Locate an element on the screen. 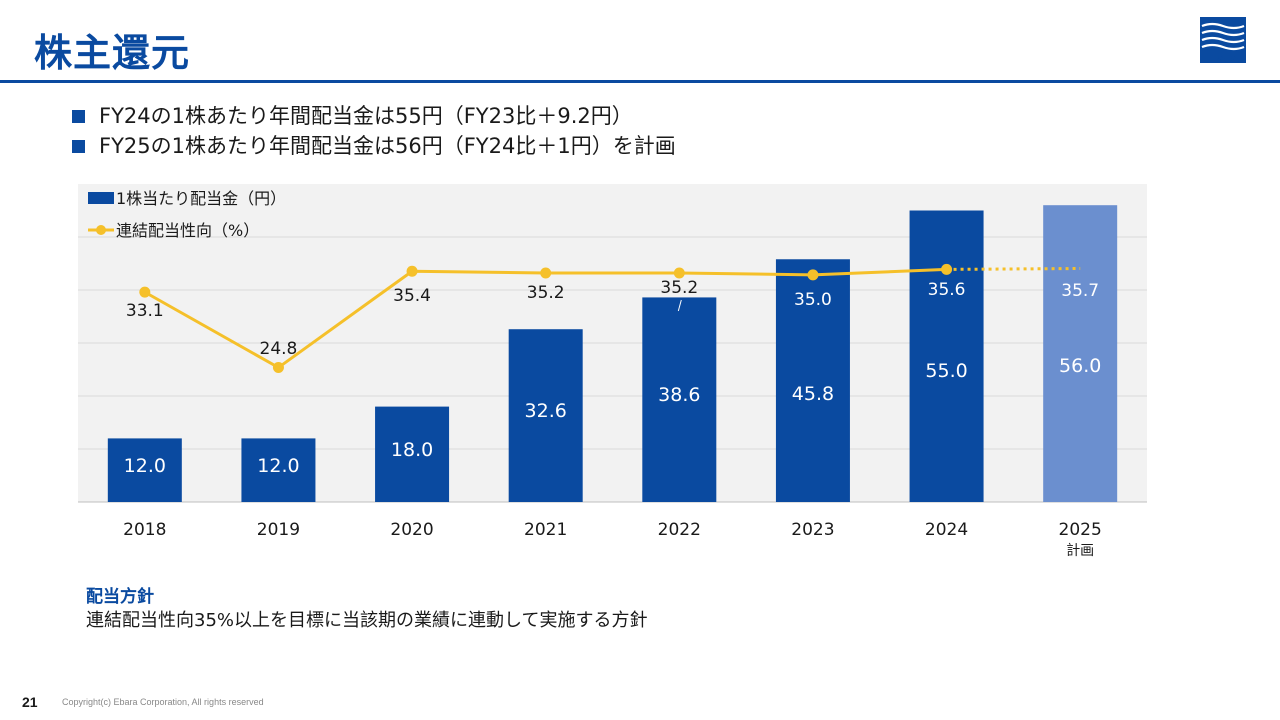 The height and width of the screenshot is (720, 1280). line-value-label: 33.1 is located at coordinates (145, 311).